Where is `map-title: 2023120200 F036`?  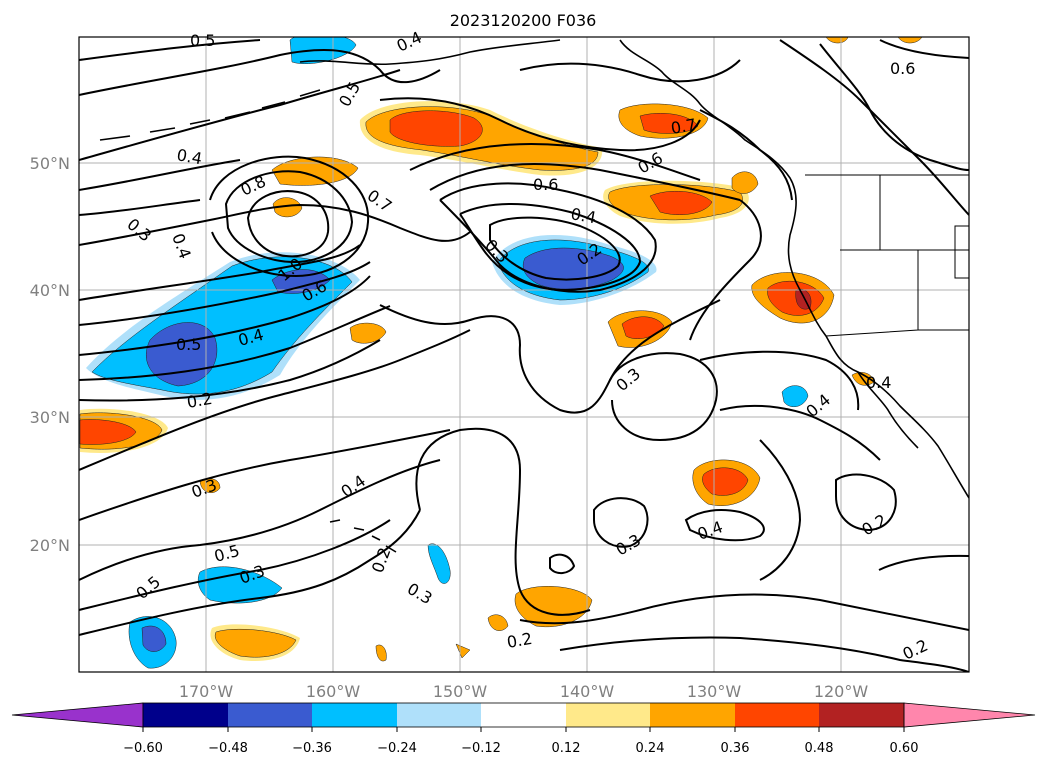 map-title: 2023120200 F036 is located at coordinates (523, 20).